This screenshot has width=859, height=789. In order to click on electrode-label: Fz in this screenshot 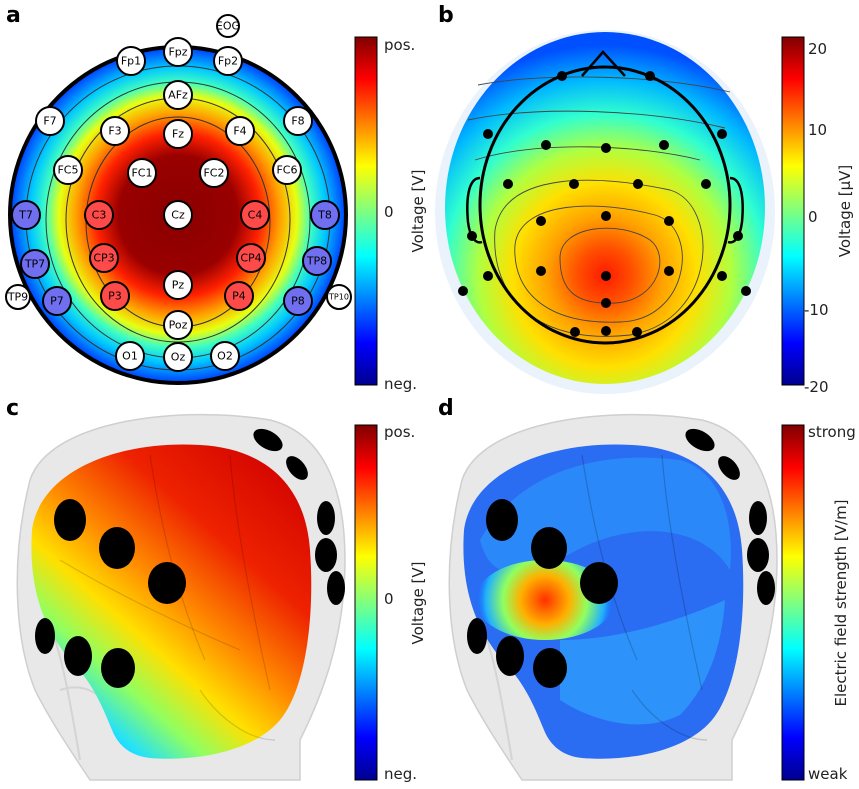, I will do `click(178, 134)`.